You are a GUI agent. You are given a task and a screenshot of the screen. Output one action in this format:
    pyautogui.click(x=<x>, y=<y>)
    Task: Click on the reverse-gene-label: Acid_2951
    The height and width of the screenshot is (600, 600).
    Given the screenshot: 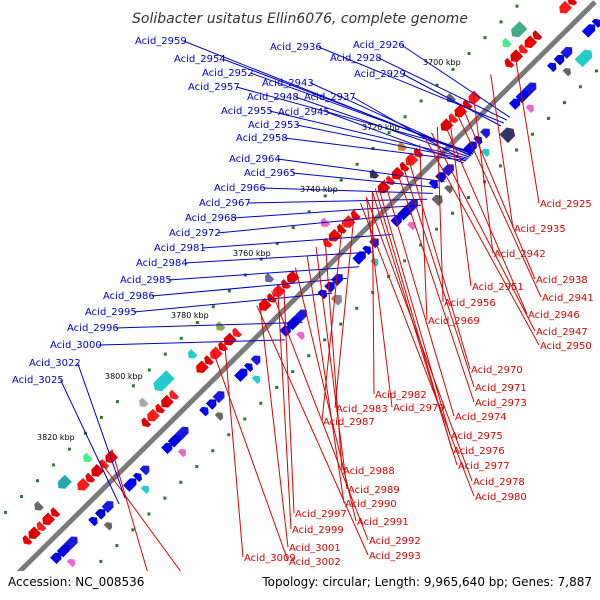 What is the action you would take?
    pyautogui.click(x=498, y=287)
    